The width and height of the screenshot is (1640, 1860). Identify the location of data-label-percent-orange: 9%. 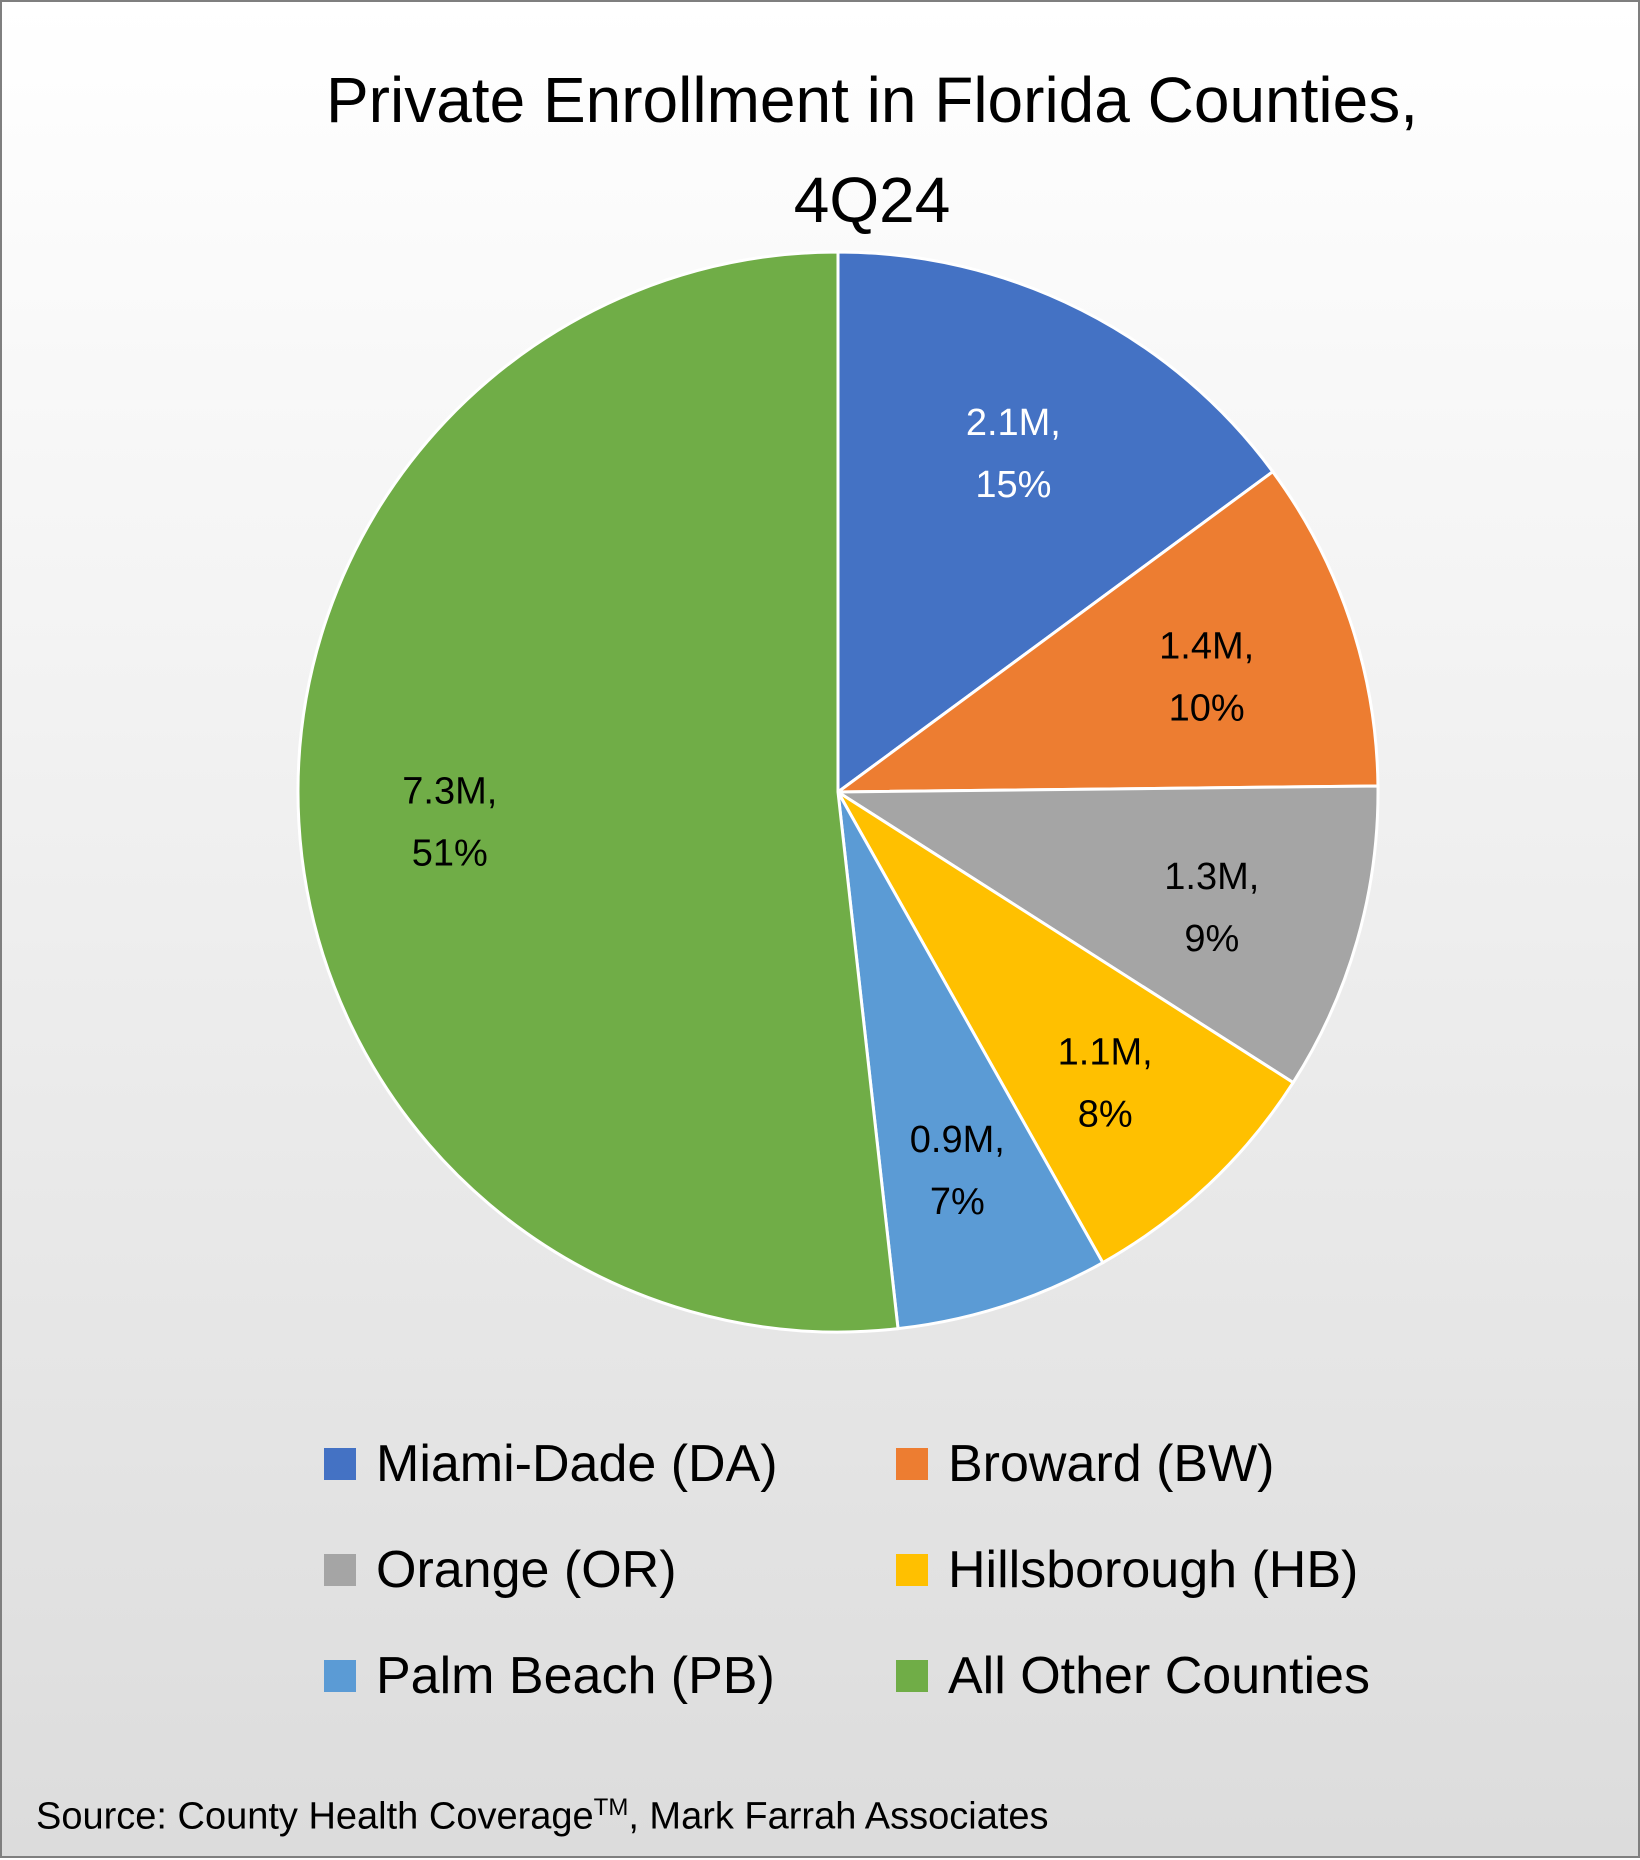
(1211, 939).